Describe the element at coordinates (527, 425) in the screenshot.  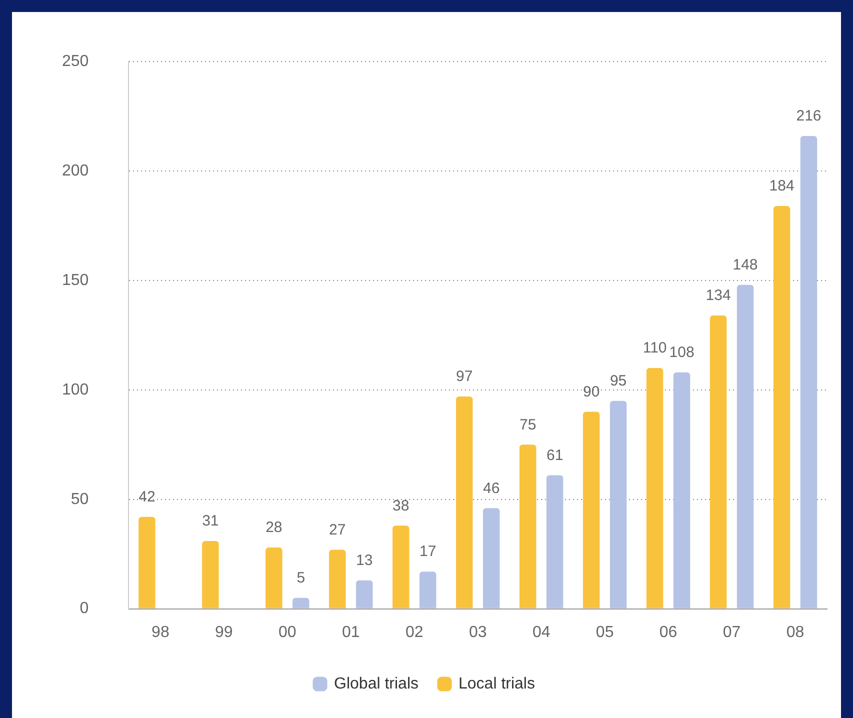
I see `data-label: 75` at that location.